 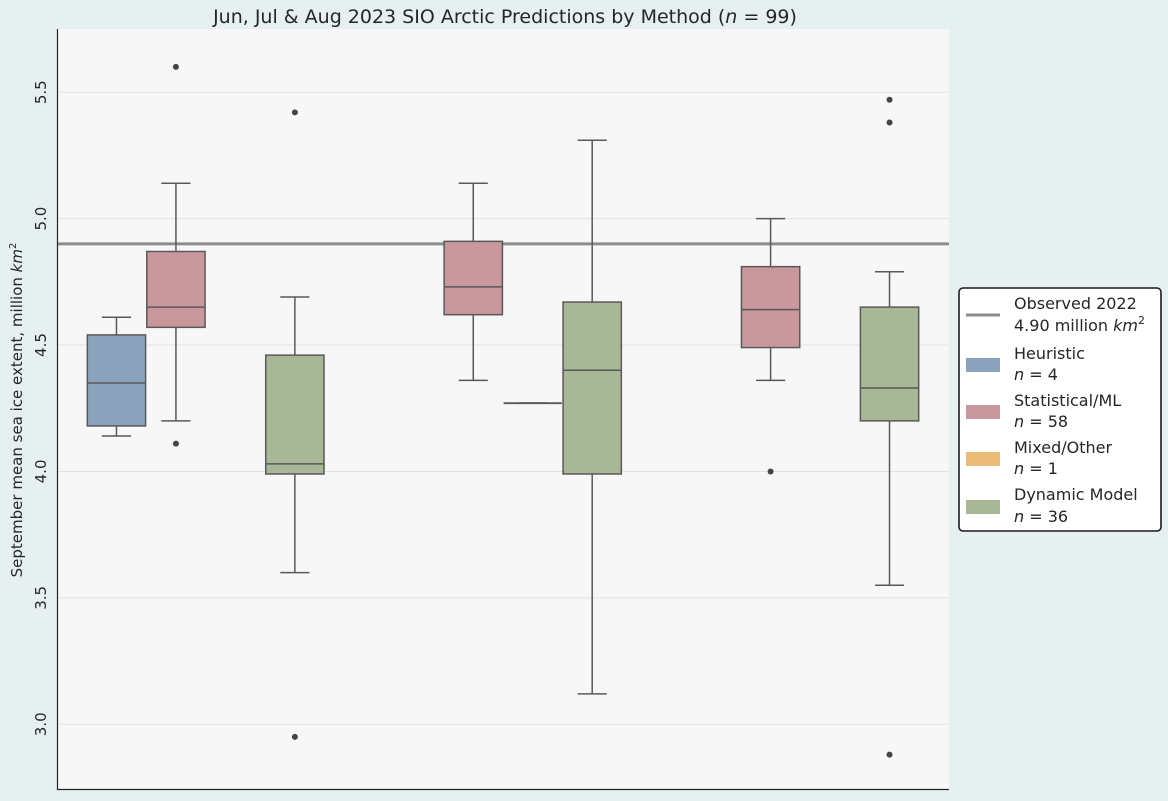 What do you see at coordinates (1063, 447) in the screenshot?
I see `legend-mixed-label: Mixed/Other` at bounding box center [1063, 447].